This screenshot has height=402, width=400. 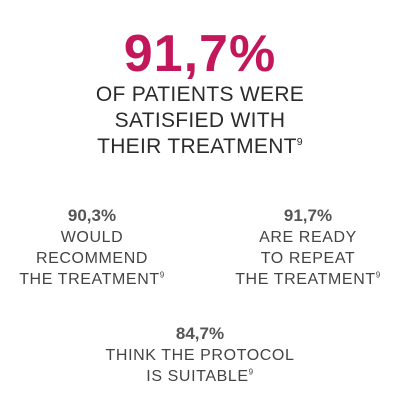 What do you see at coordinates (308, 237) in the screenshot?
I see `stat-repeat-line-1: ARE READY` at bounding box center [308, 237].